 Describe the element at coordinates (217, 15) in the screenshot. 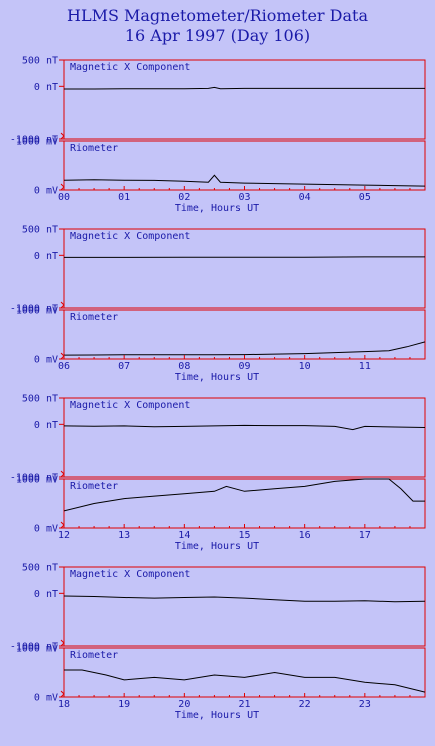

I see `page-title: HLMS Magnetometer/Riometer Data` at that location.